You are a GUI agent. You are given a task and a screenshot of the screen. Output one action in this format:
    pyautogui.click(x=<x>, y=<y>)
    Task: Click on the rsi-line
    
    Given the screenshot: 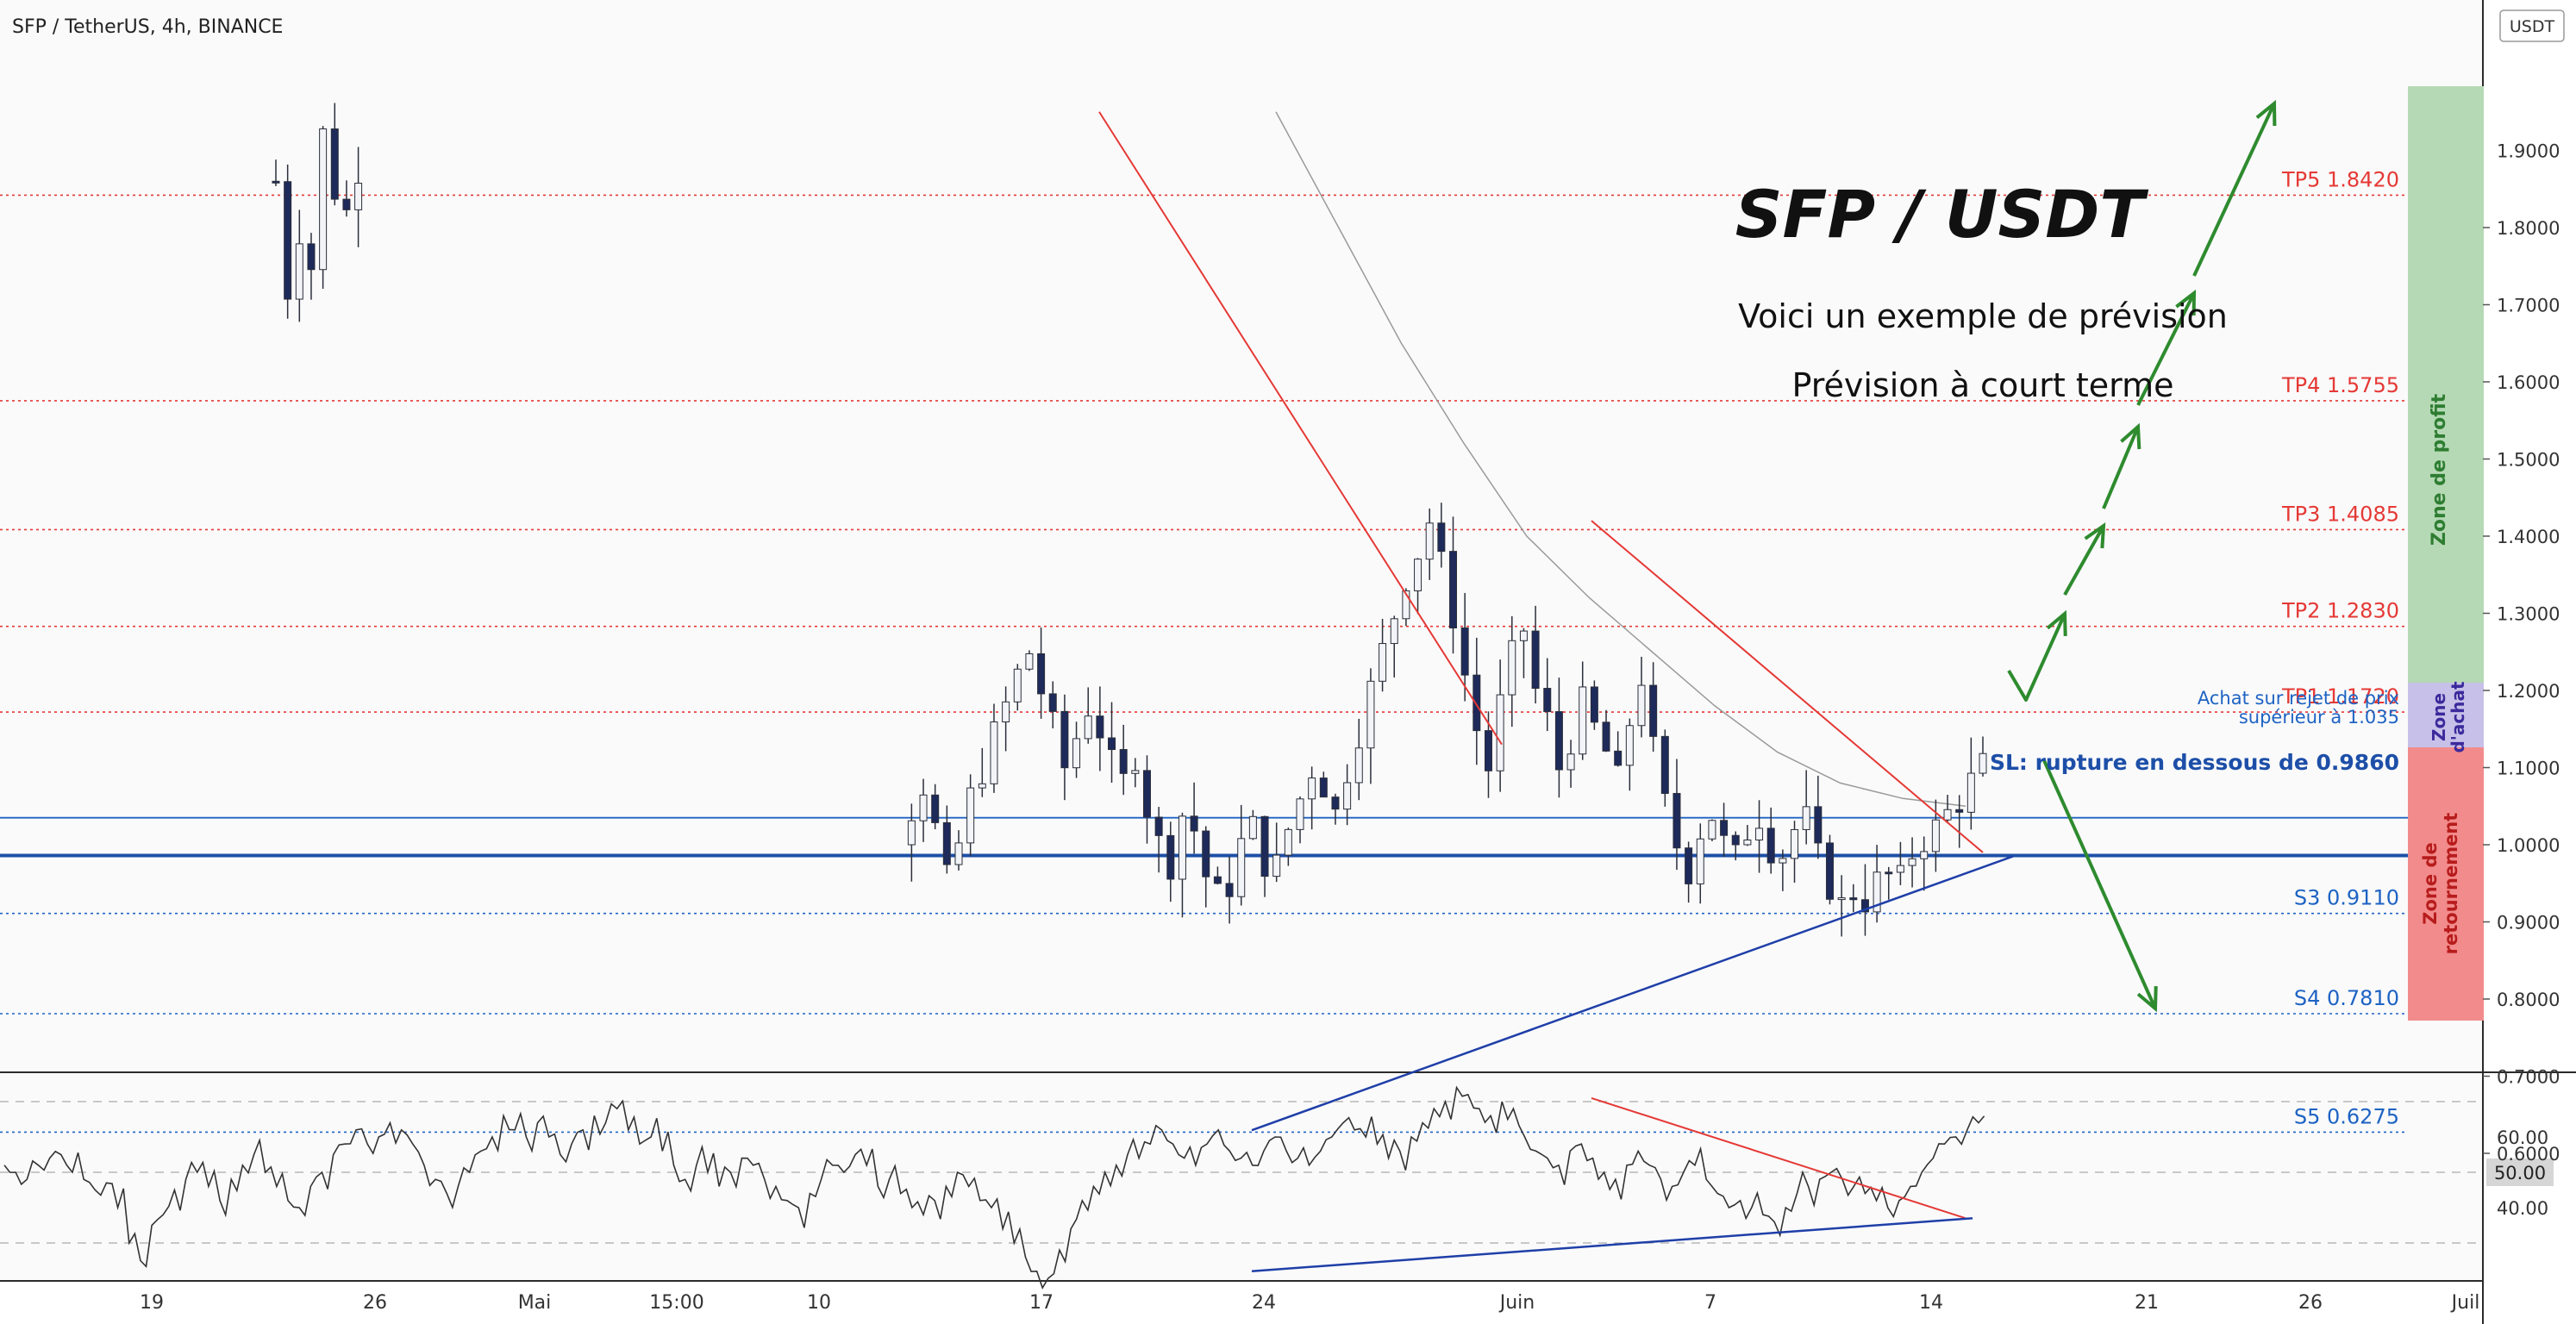 What is the action you would take?
    pyautogui.click(x=994, y=1187)
    